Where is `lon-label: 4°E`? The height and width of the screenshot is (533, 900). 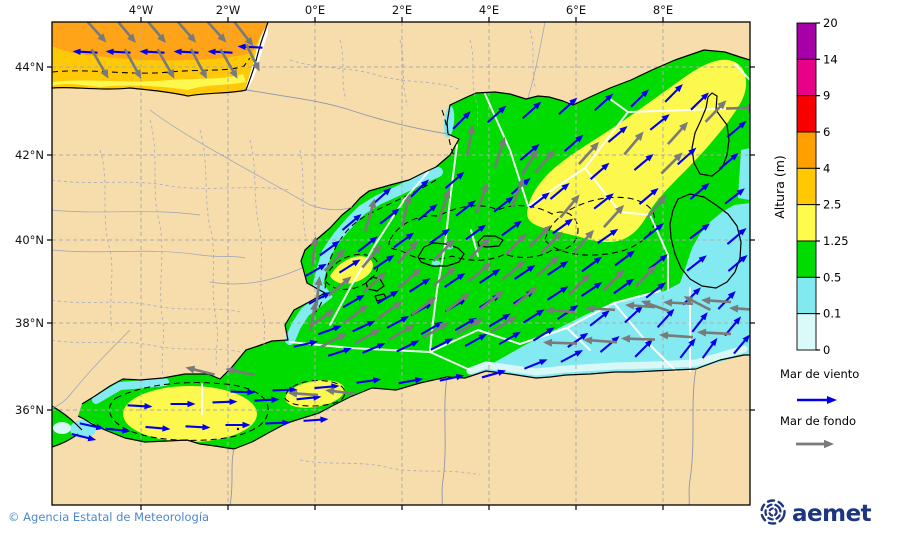 lon-label: 4°E is located at coordinates (489, 10).